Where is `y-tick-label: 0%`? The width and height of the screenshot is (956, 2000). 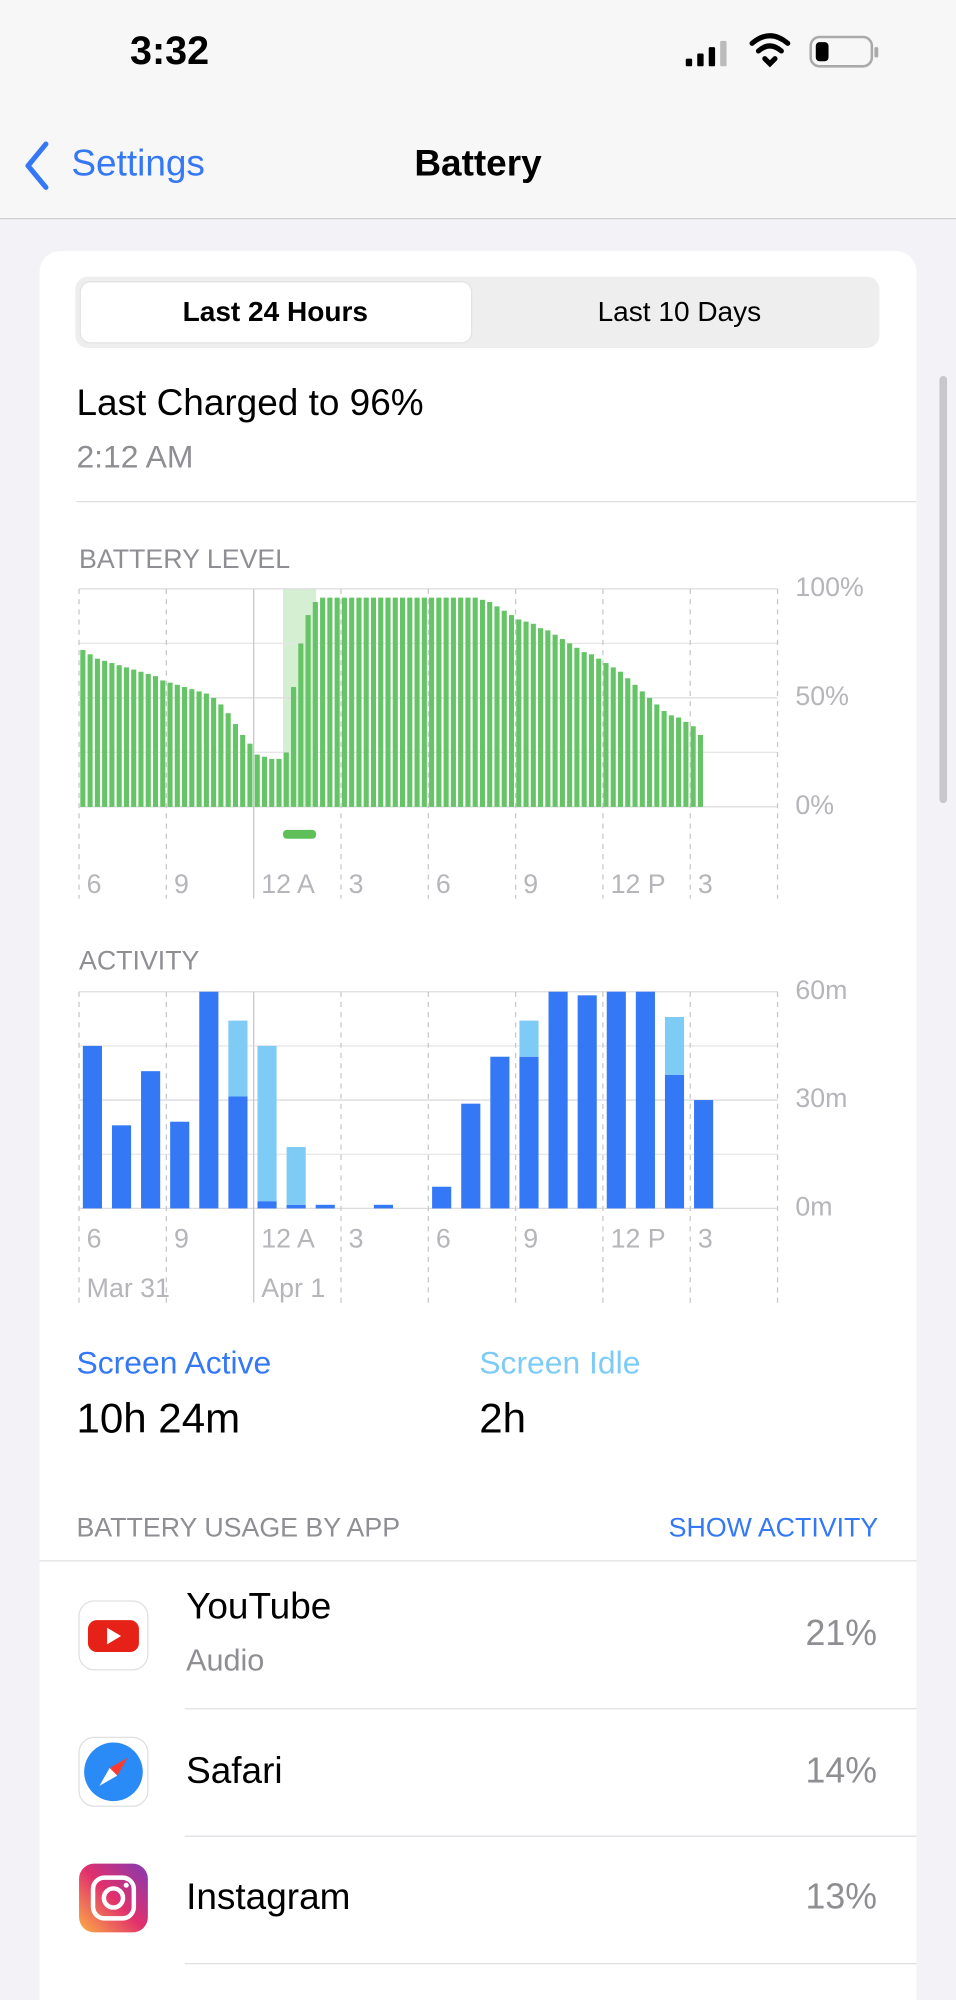
y-tick-label: 0% is located at coordinates (814, 805).